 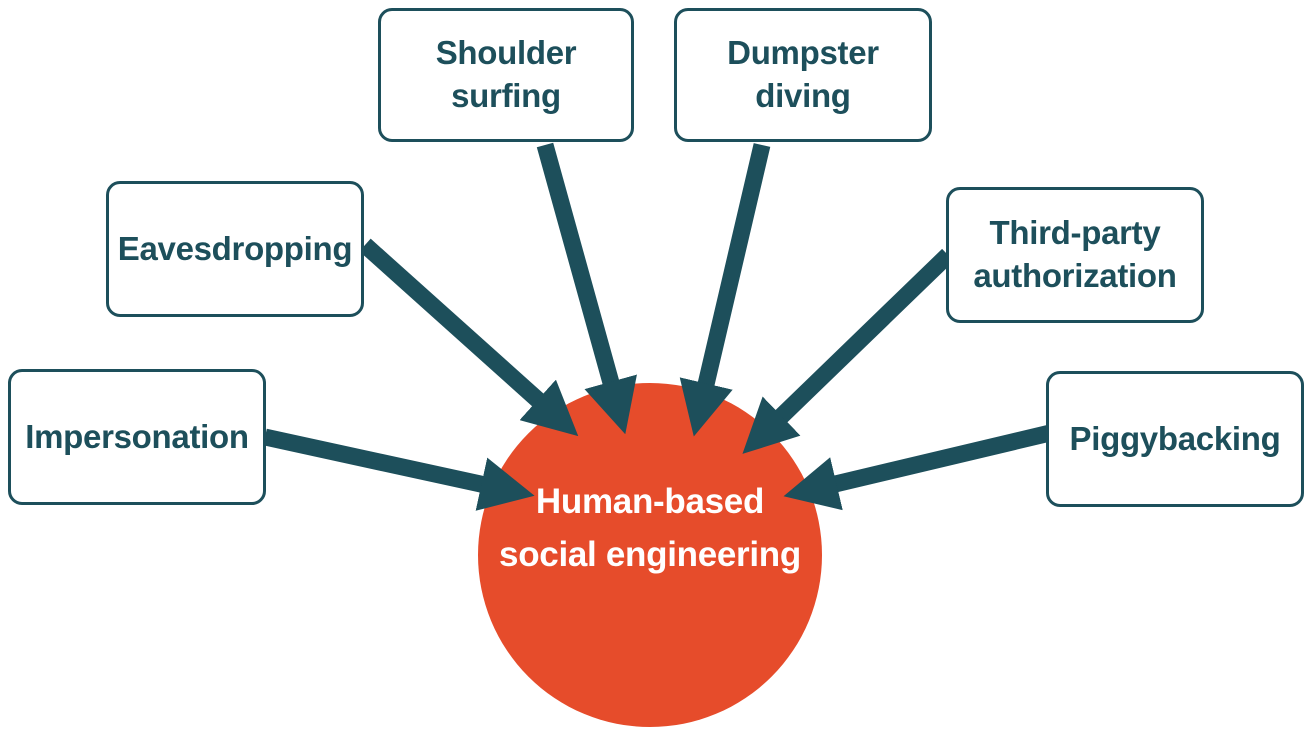 I want to click on node-third-party-authorization: Third-party authorization, so click(x=1075, y=255).